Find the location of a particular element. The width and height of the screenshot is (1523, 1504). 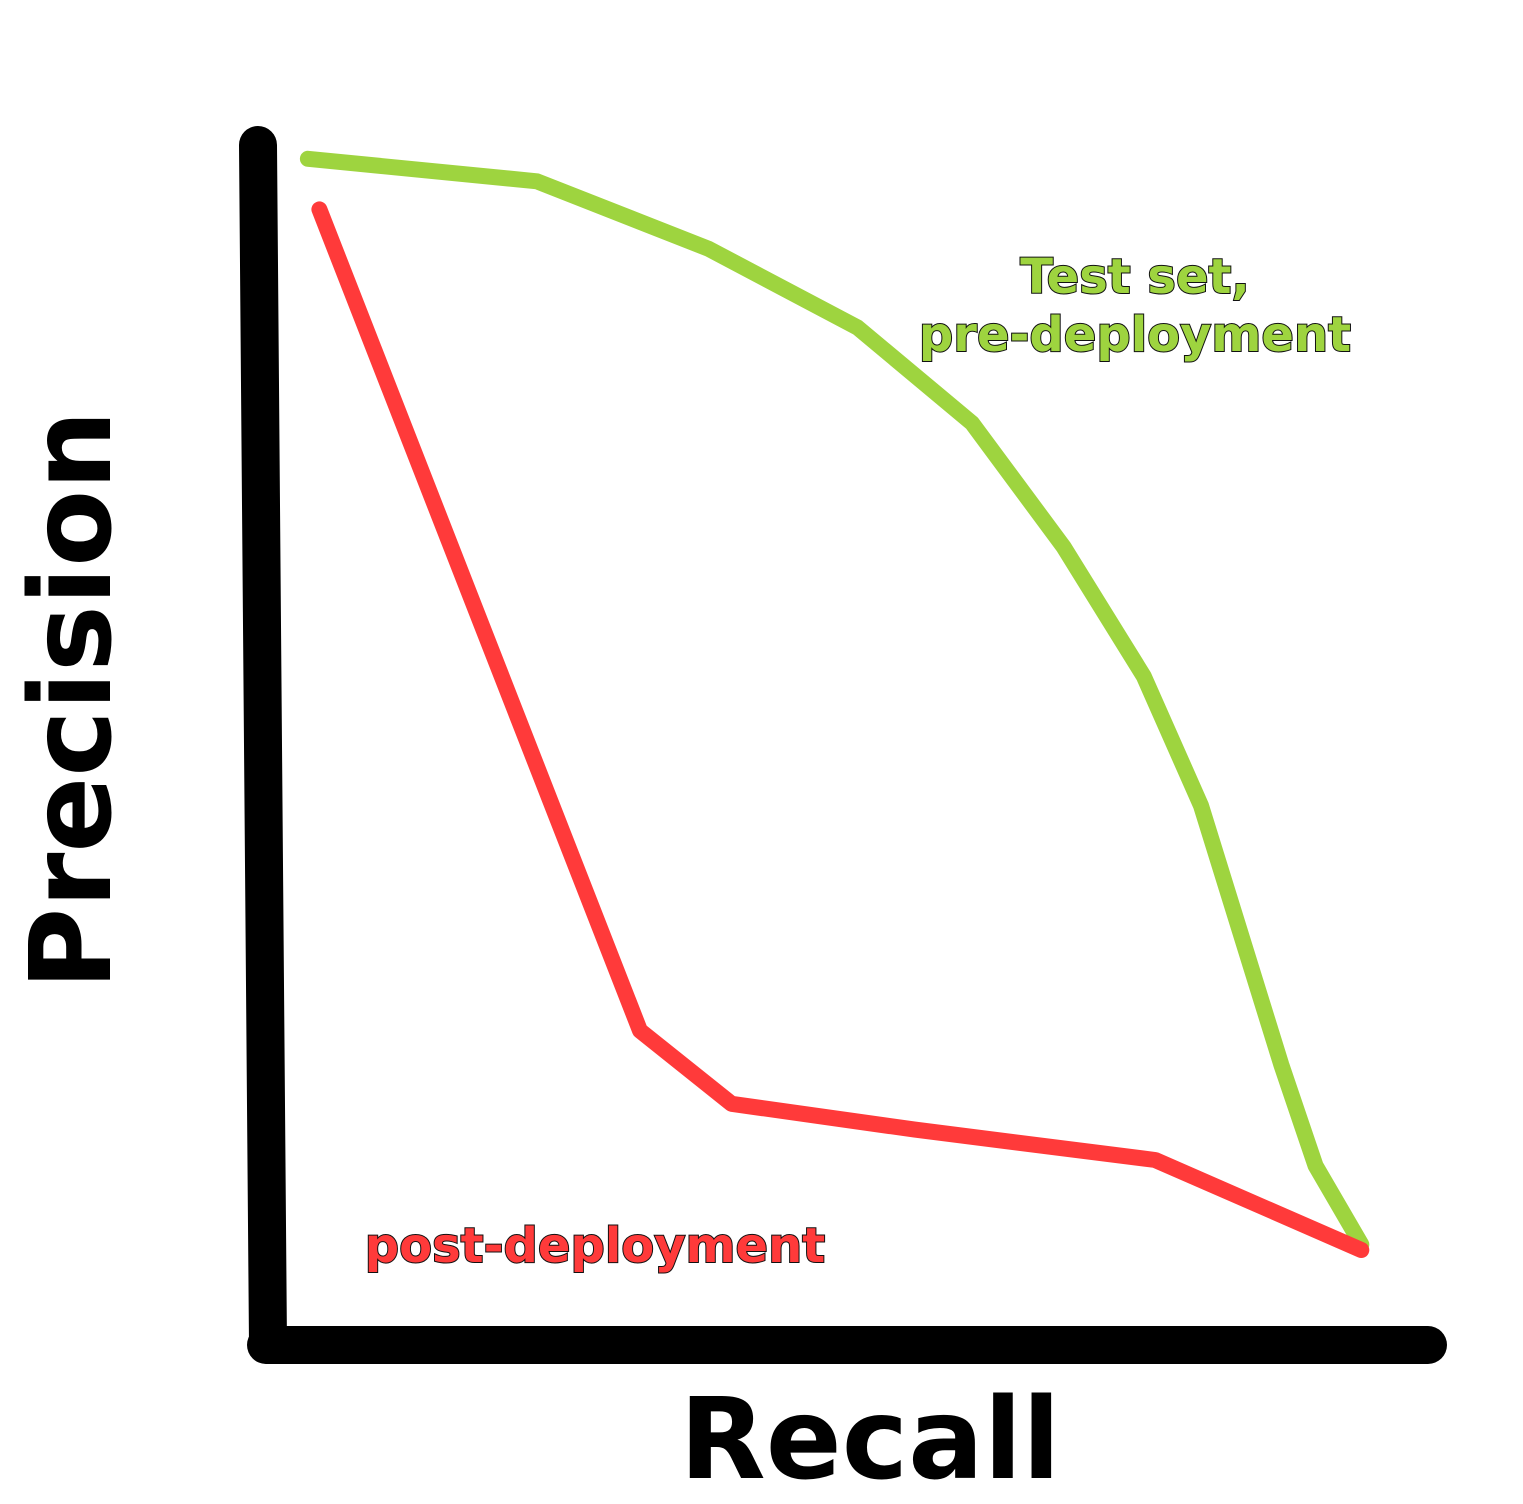

series-label-0: Test set, pre-deployment is located at coordinates (1135, 306).